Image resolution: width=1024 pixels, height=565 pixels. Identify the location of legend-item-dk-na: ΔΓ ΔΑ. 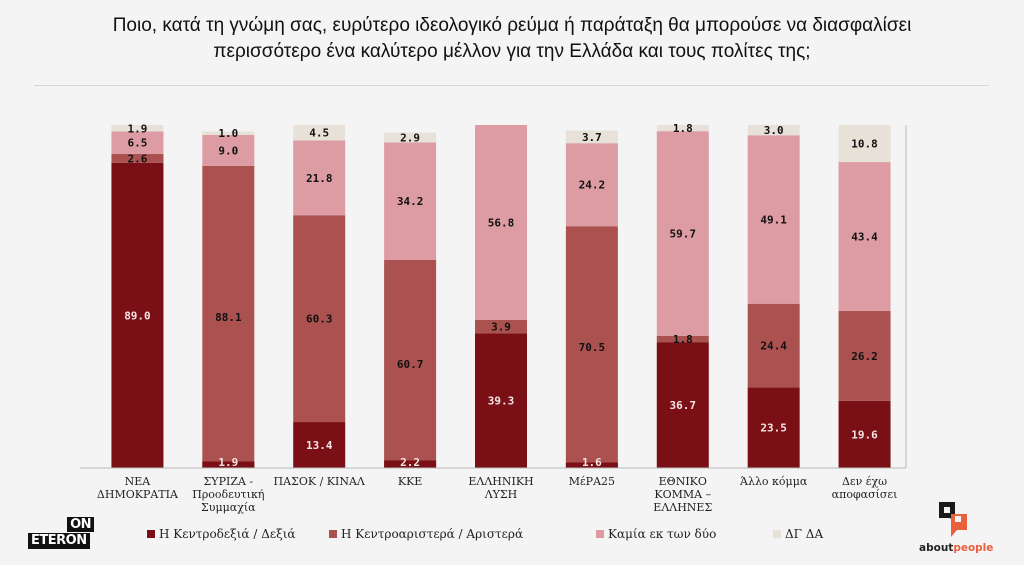
(798, 534).